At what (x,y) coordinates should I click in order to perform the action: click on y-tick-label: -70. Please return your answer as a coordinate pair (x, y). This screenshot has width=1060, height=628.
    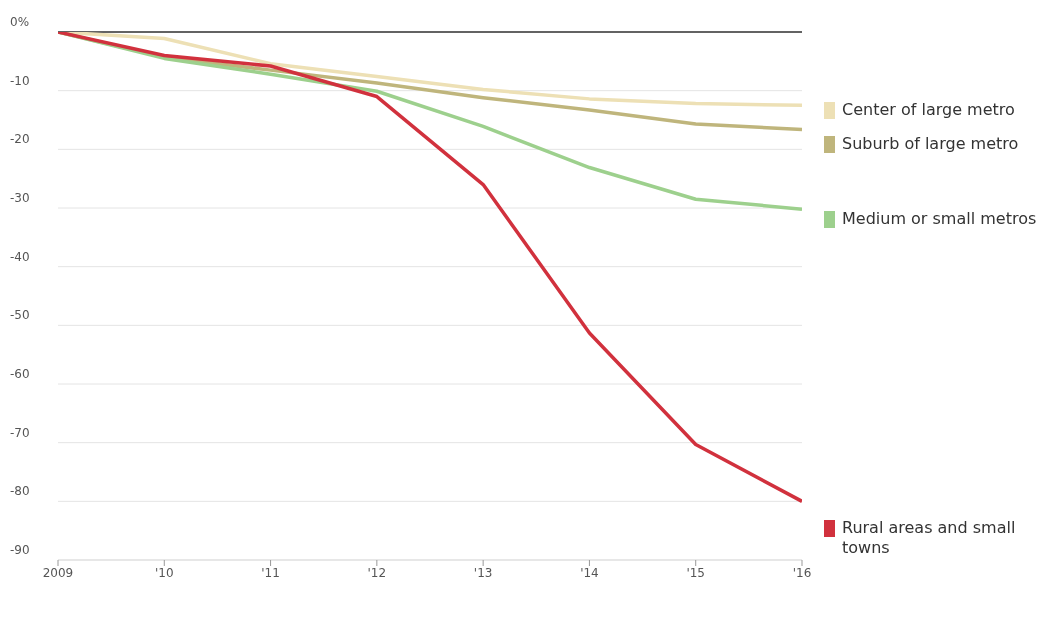
    Looking at the image, I should click on (20, 432).